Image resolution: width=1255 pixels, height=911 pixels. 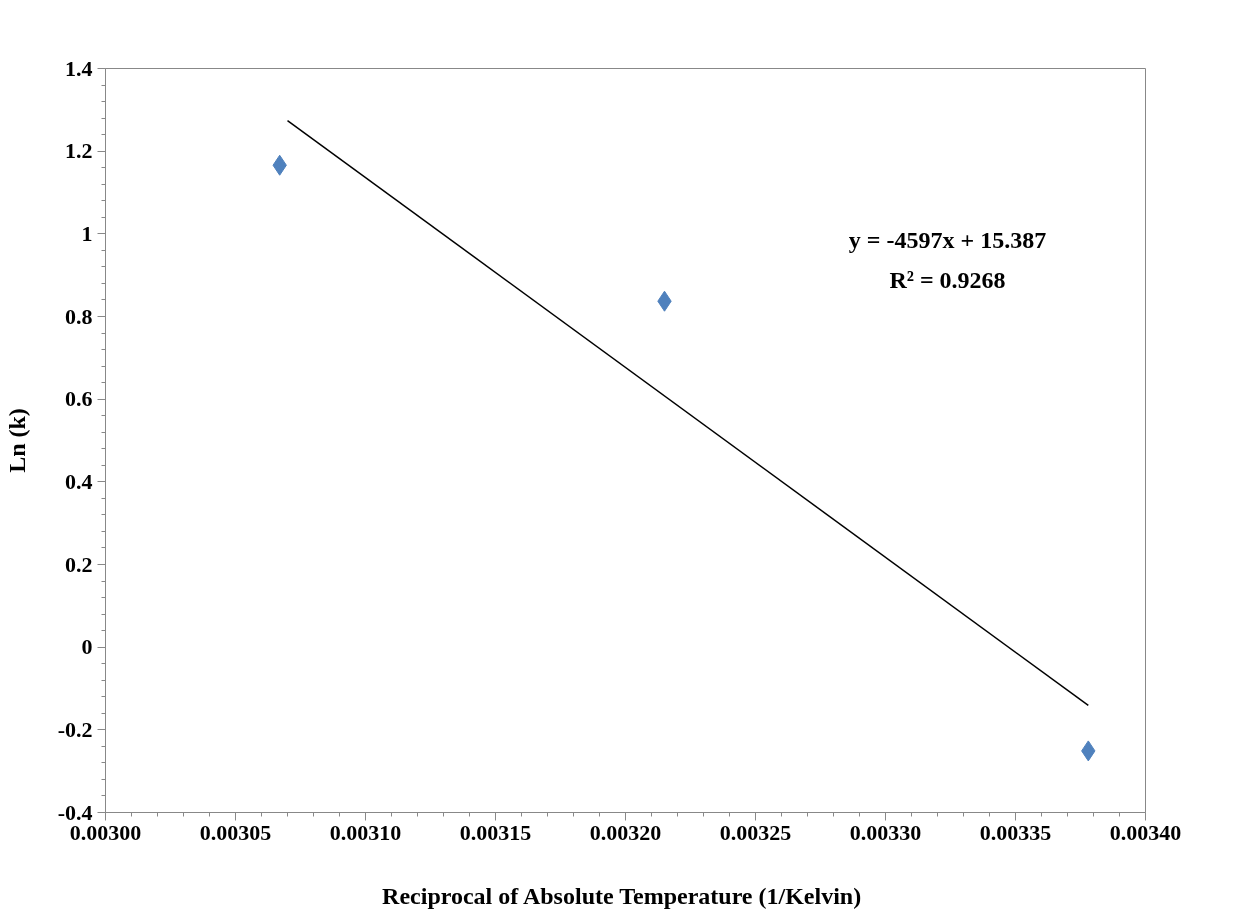 I want to click on y-tick-label: 0, so click(x=87, y=647).